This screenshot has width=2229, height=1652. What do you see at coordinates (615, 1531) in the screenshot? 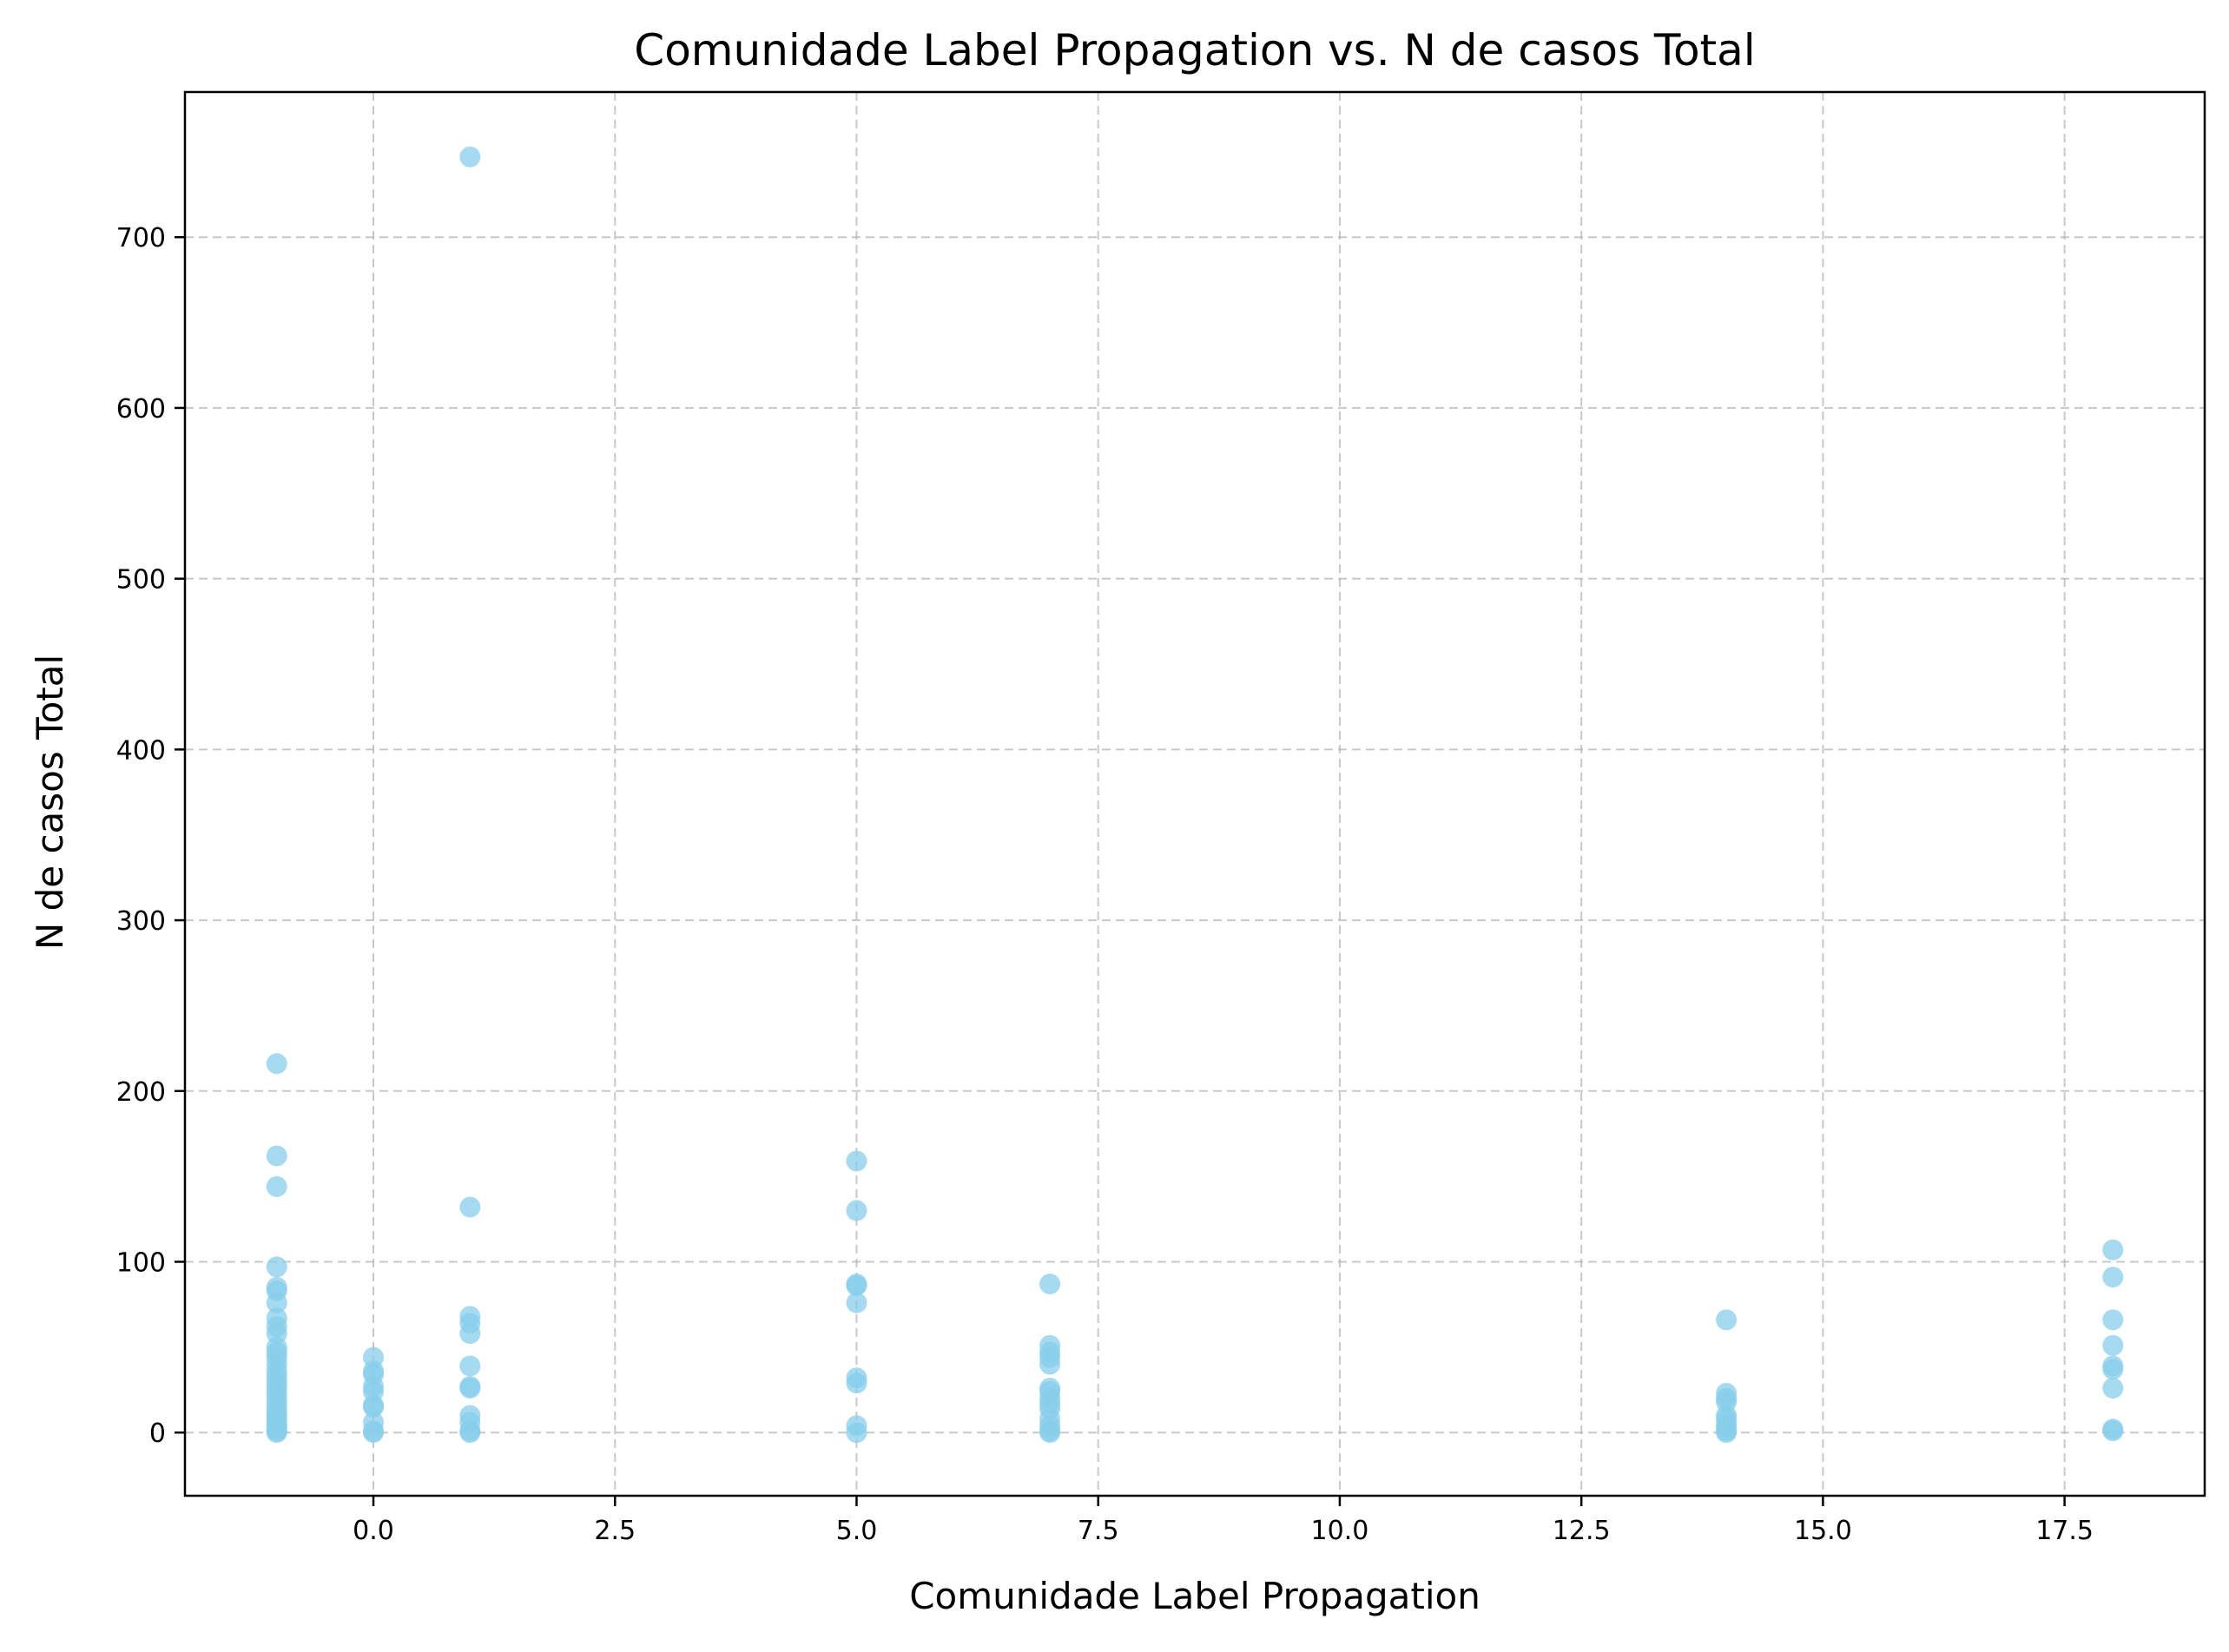
I see `x-tick-label: 2.5` at bounding box center [615, 1531].